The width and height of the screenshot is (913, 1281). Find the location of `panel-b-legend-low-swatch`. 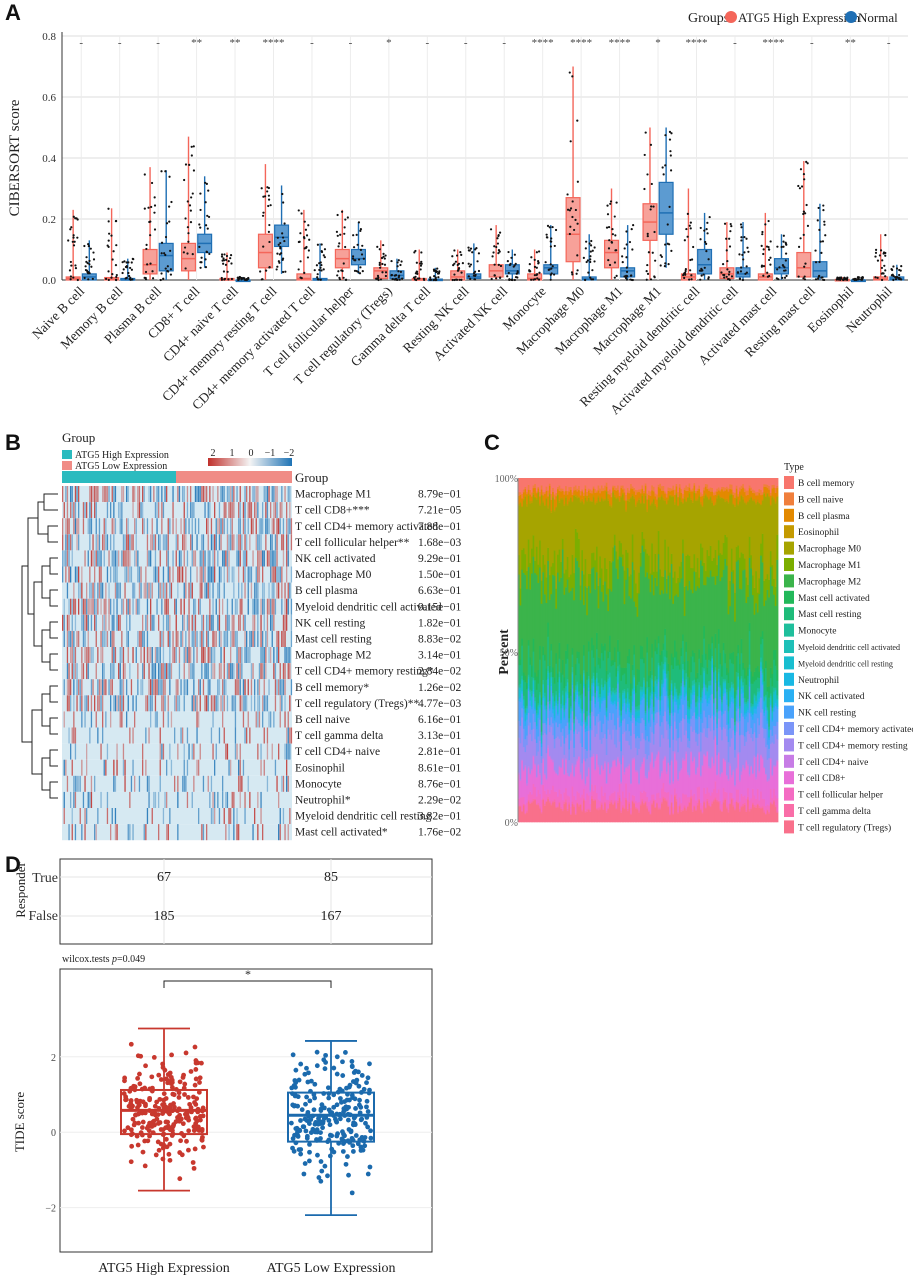

panel-b-legend-low-swatch is located at coordinates (67, 465).